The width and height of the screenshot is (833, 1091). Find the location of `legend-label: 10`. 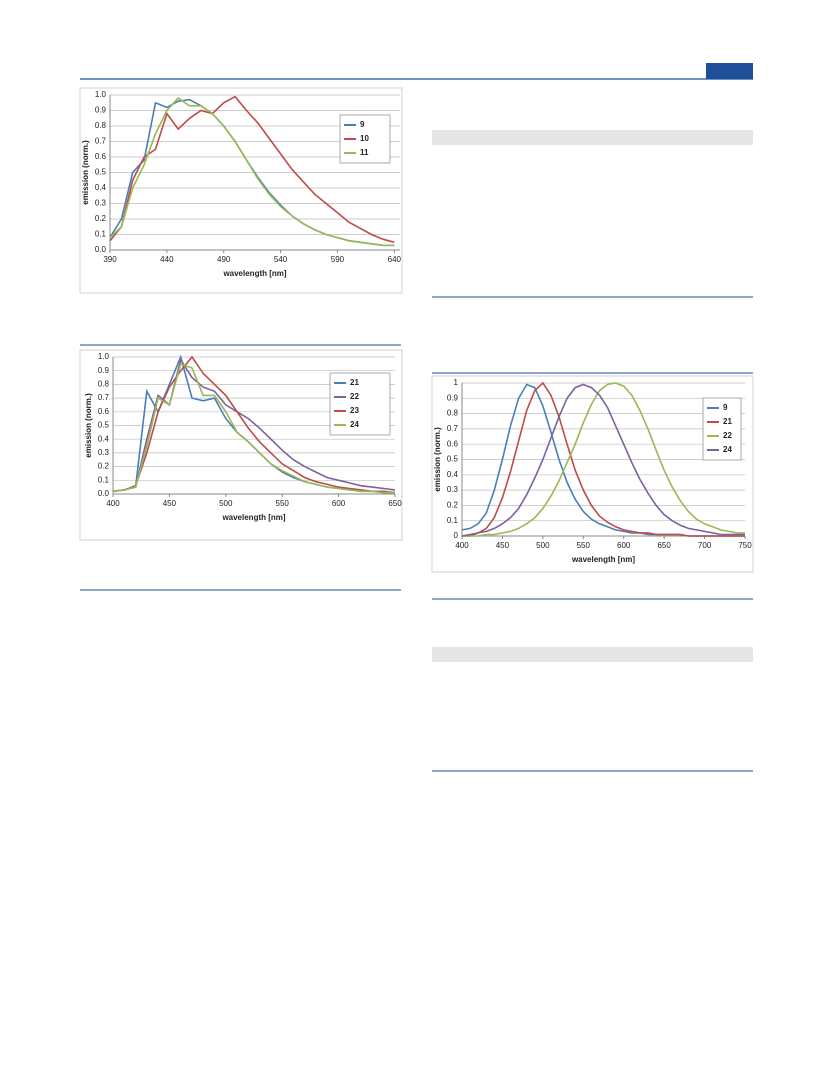

legend-label: 10 is located at coordinates (364, 138).